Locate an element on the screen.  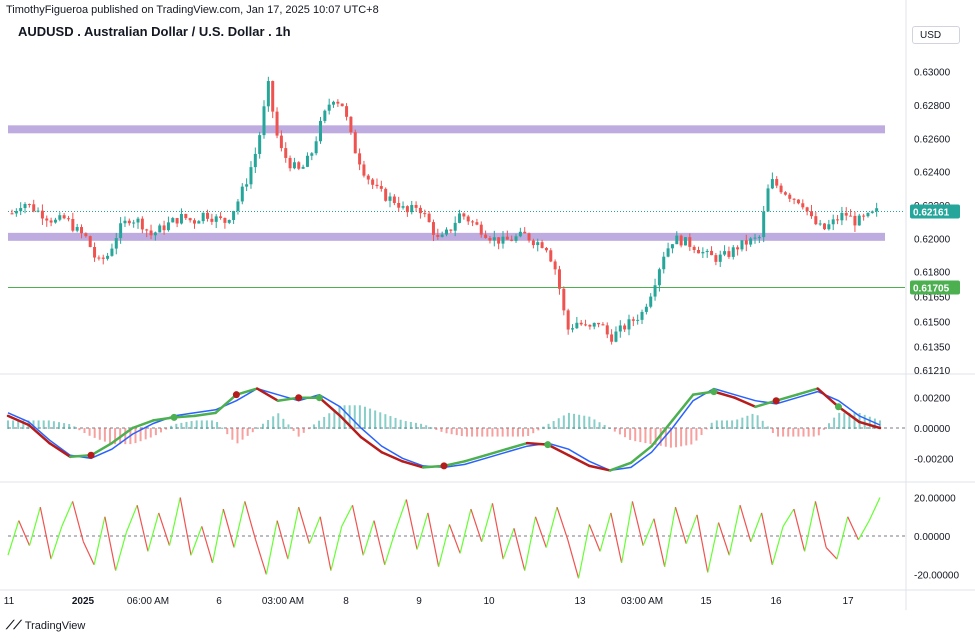
macd-pane is located at coordinates (455, 429).